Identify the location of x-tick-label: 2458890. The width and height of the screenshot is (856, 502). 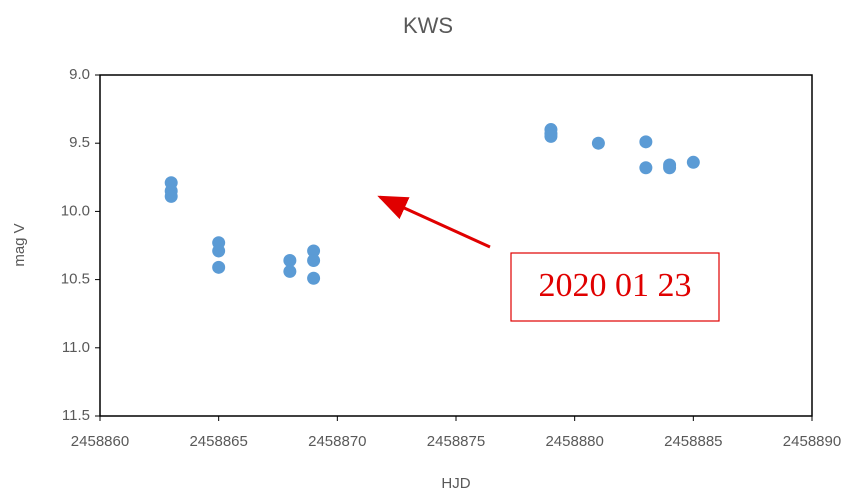
(812, 441).